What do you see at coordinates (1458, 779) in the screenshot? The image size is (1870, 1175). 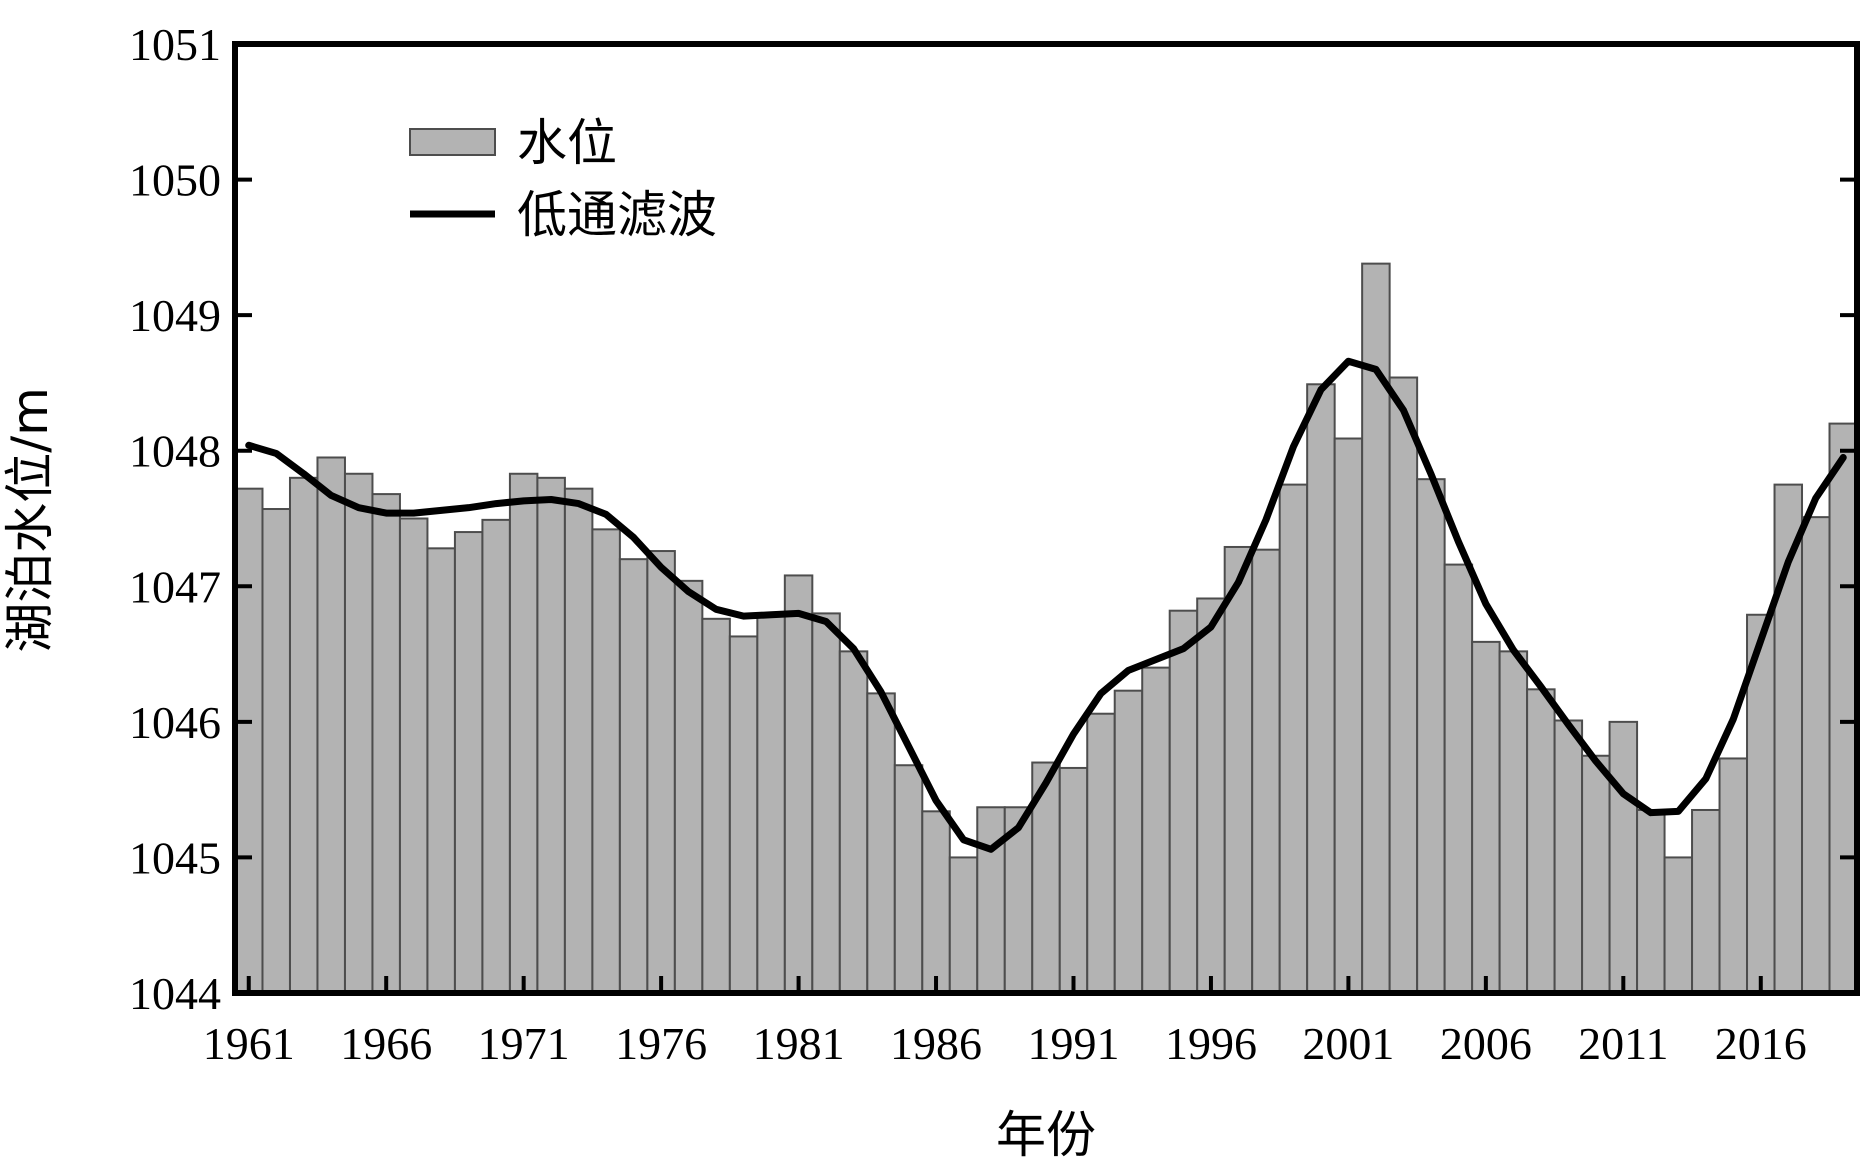 I see `bar-2005` at bounding box center [1458, 779].